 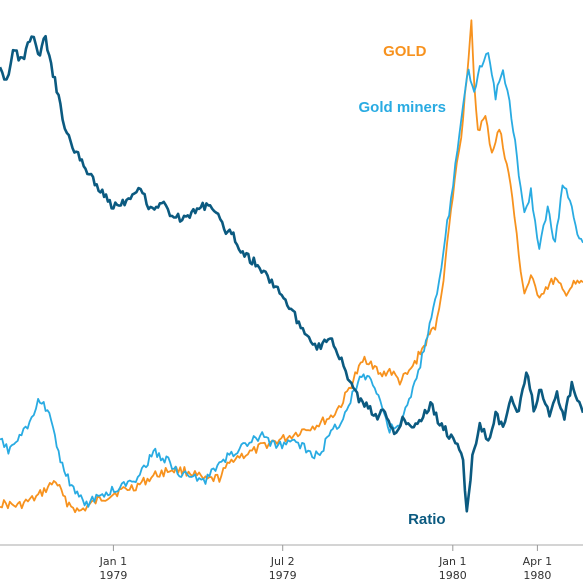 What do you see at coordinates (427, 519) in the screenshot?
I see `series-label-ratio: Ratio` at bounding box center [427, 519].